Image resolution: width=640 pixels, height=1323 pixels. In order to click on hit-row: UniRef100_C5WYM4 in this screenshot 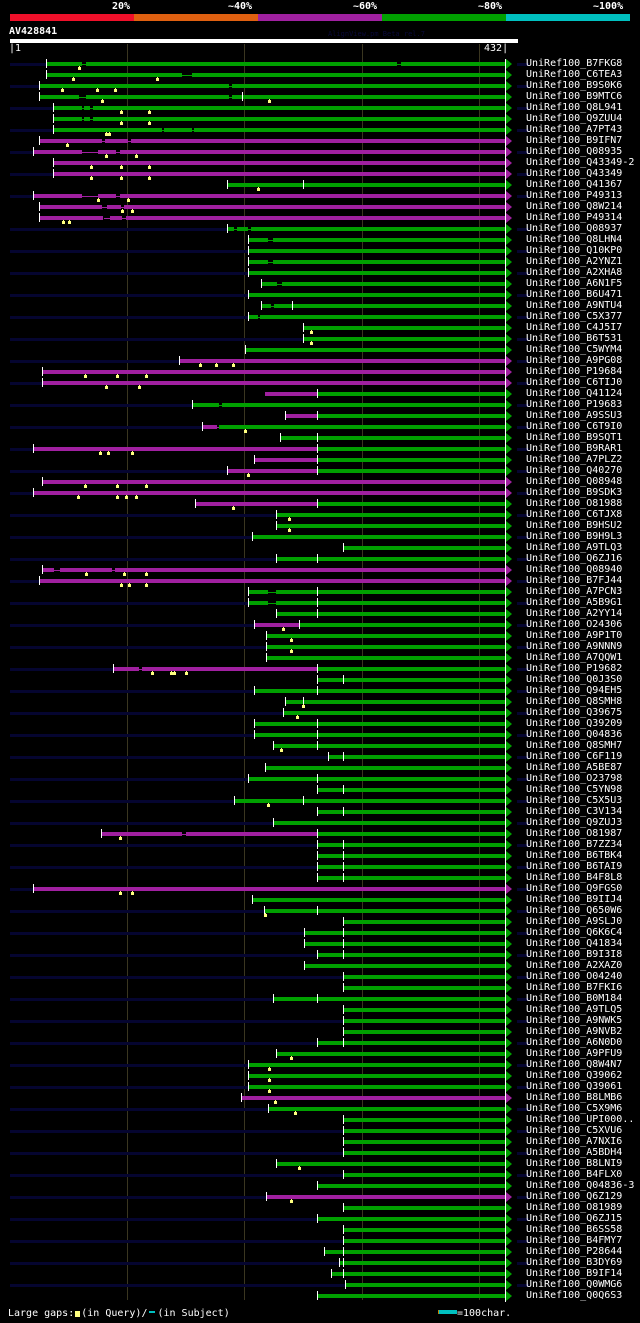, I will do `click(320, 350)`.